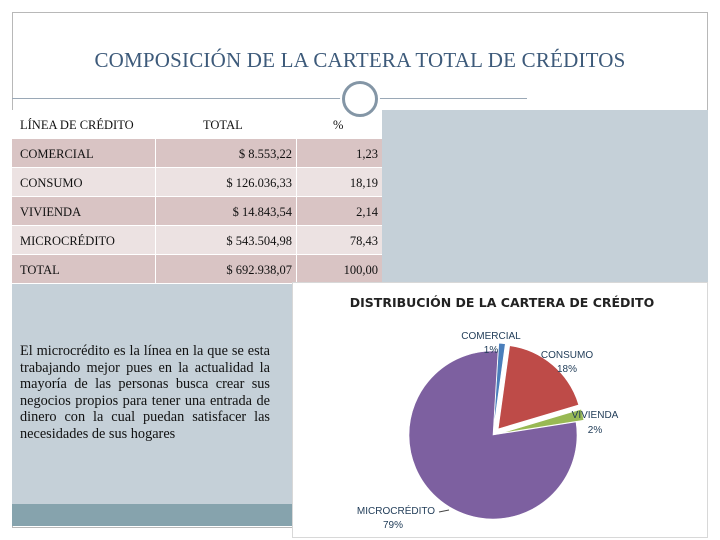 The height and width of the screenshot is (540, 720). I want to click on table-header-pct: %, so click(338, 125).